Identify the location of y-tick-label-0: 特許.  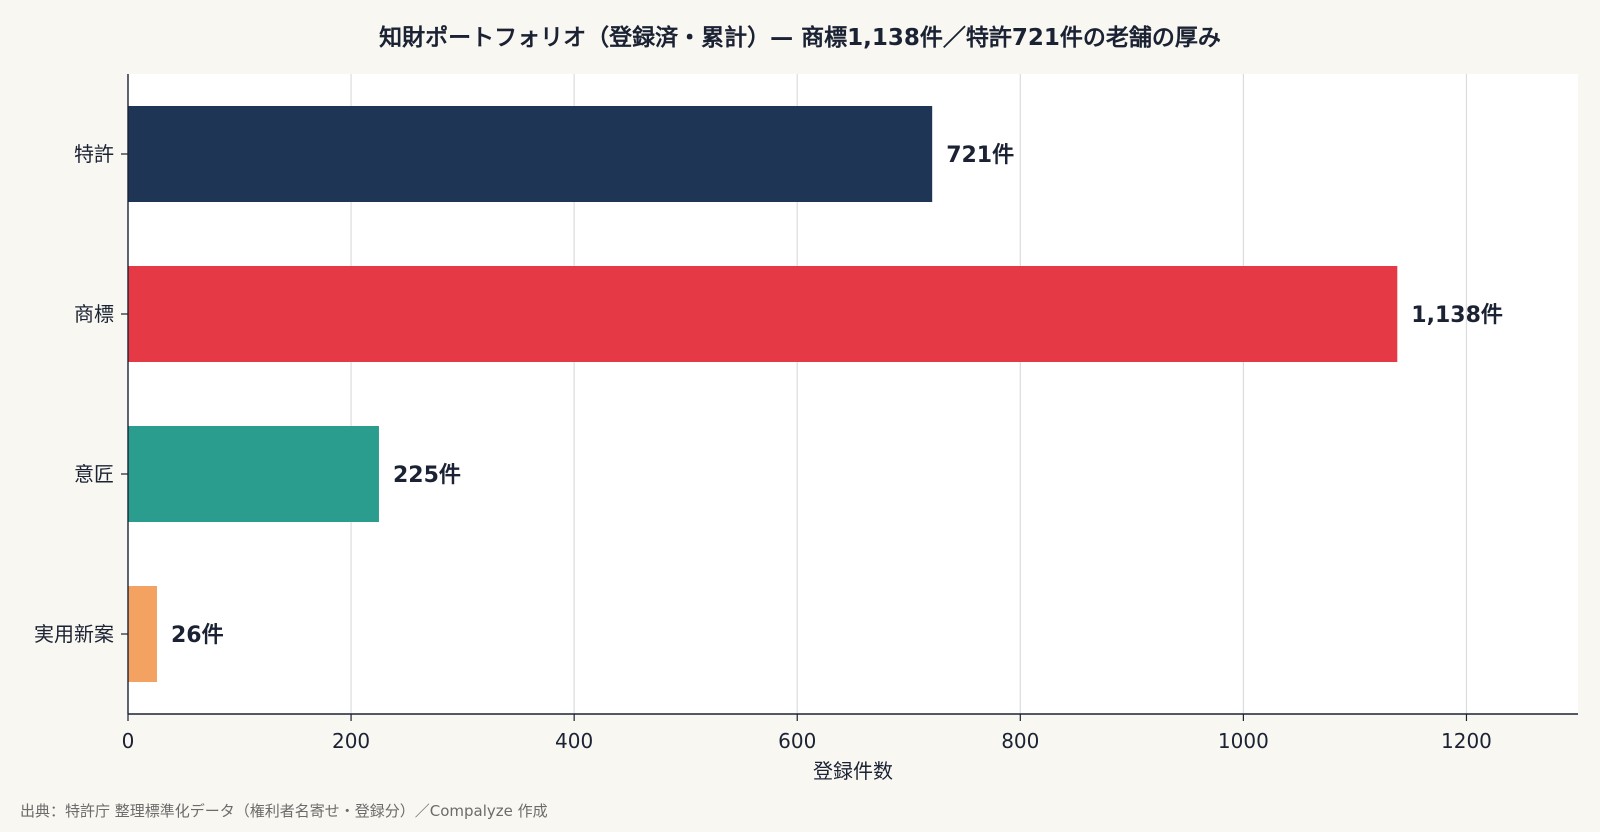
(94, 154).